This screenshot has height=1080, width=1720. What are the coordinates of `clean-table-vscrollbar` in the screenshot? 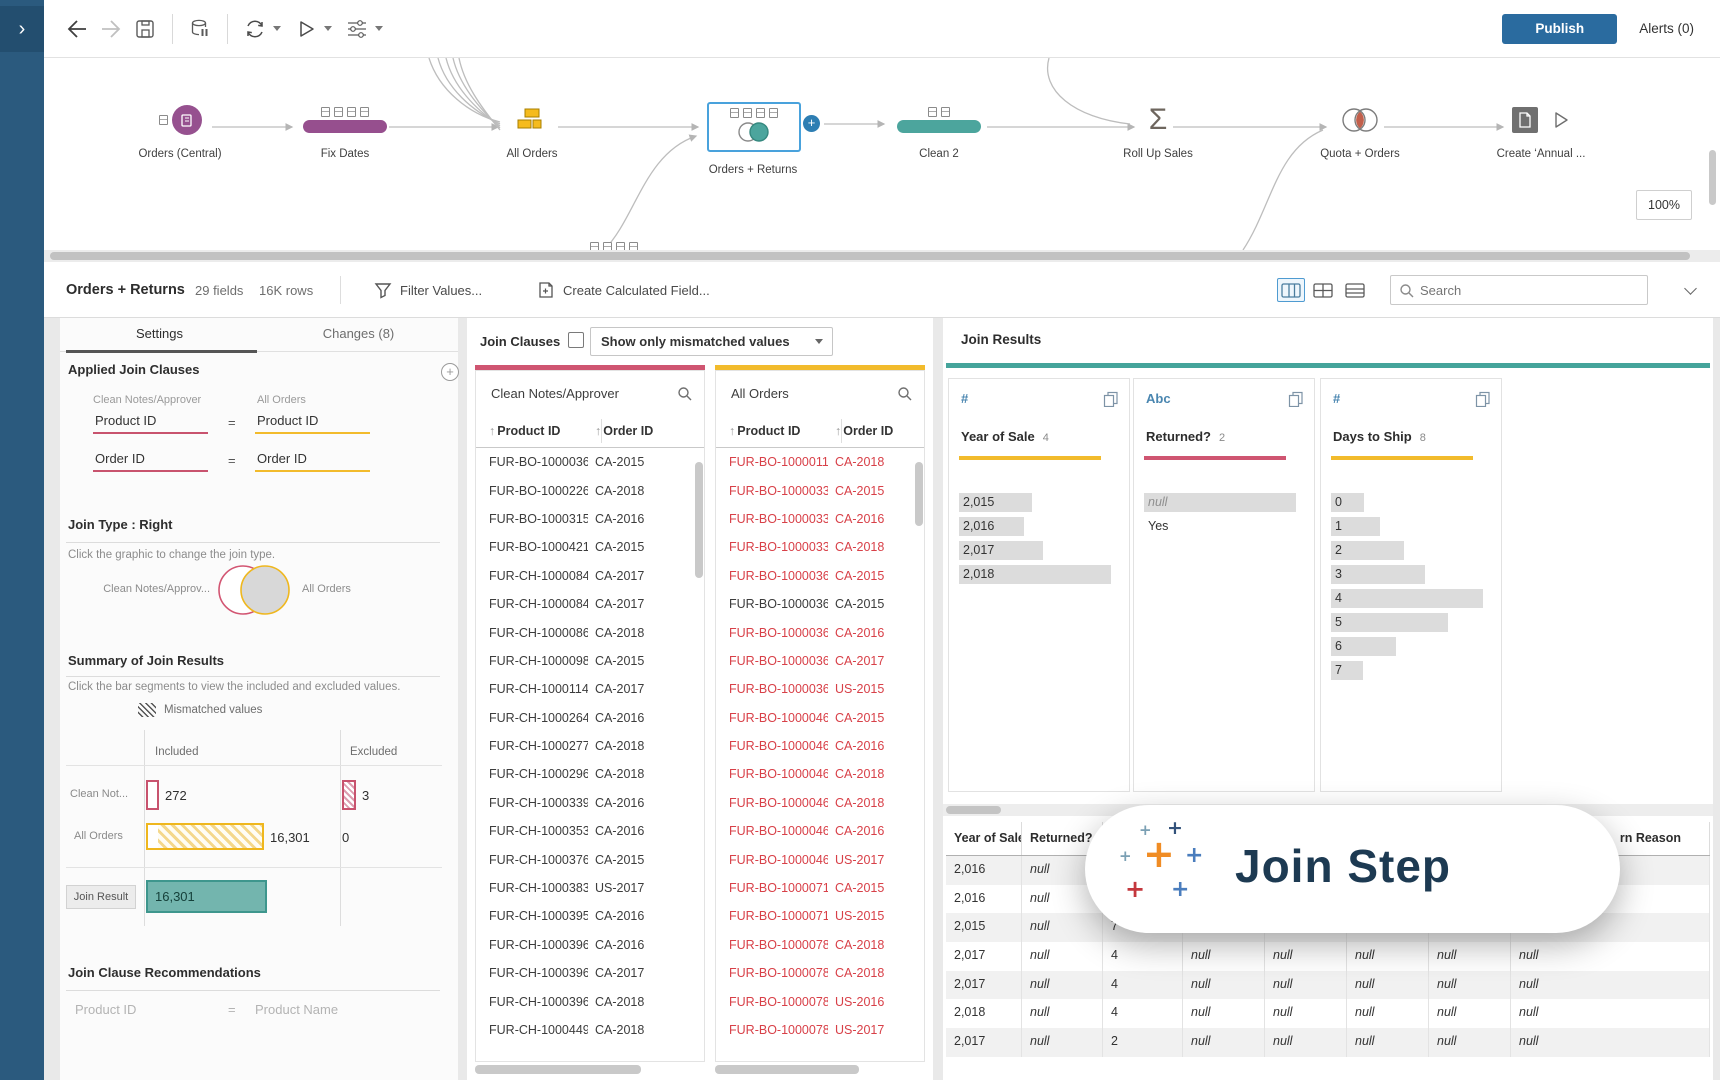 It's located at (699, 520).